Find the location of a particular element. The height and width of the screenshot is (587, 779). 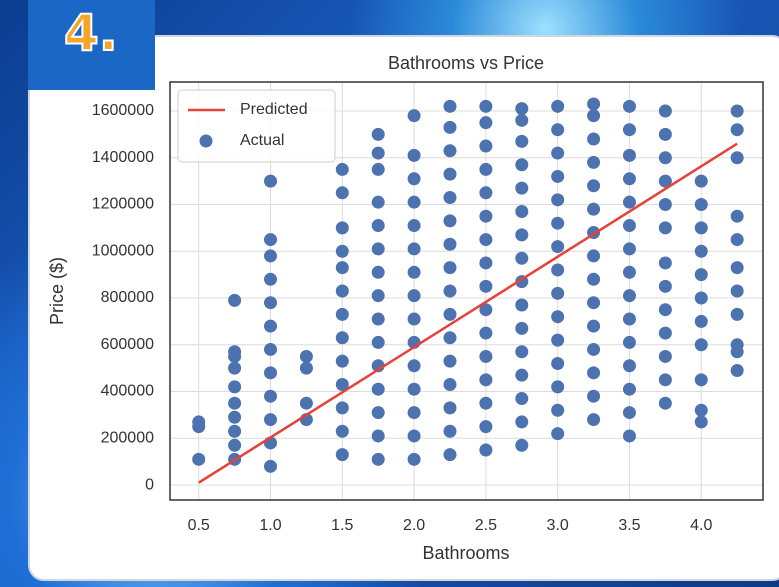

x-tick-label: 0.5 is located at coordinates (199, 525).